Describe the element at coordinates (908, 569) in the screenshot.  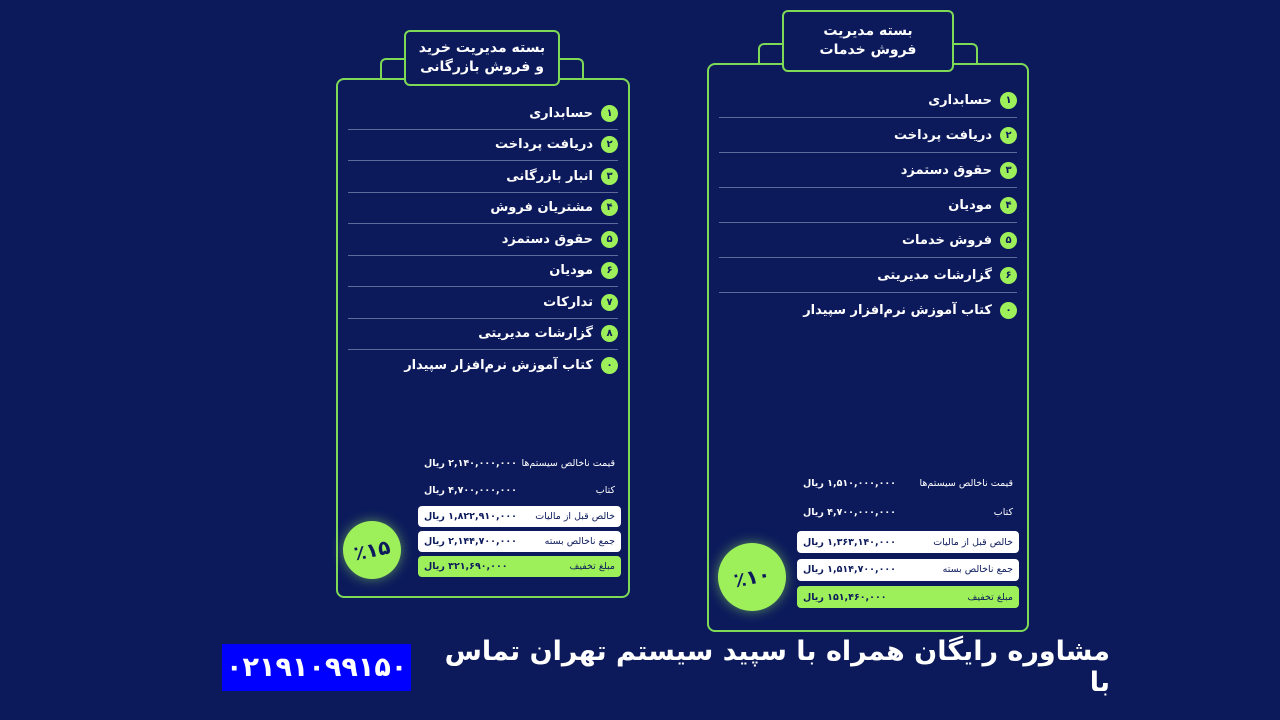
I see `price-row: جمع ناخالص بسته ۱,۵۱۴,۷۰۰,۰۰۰ ریال` at that location.